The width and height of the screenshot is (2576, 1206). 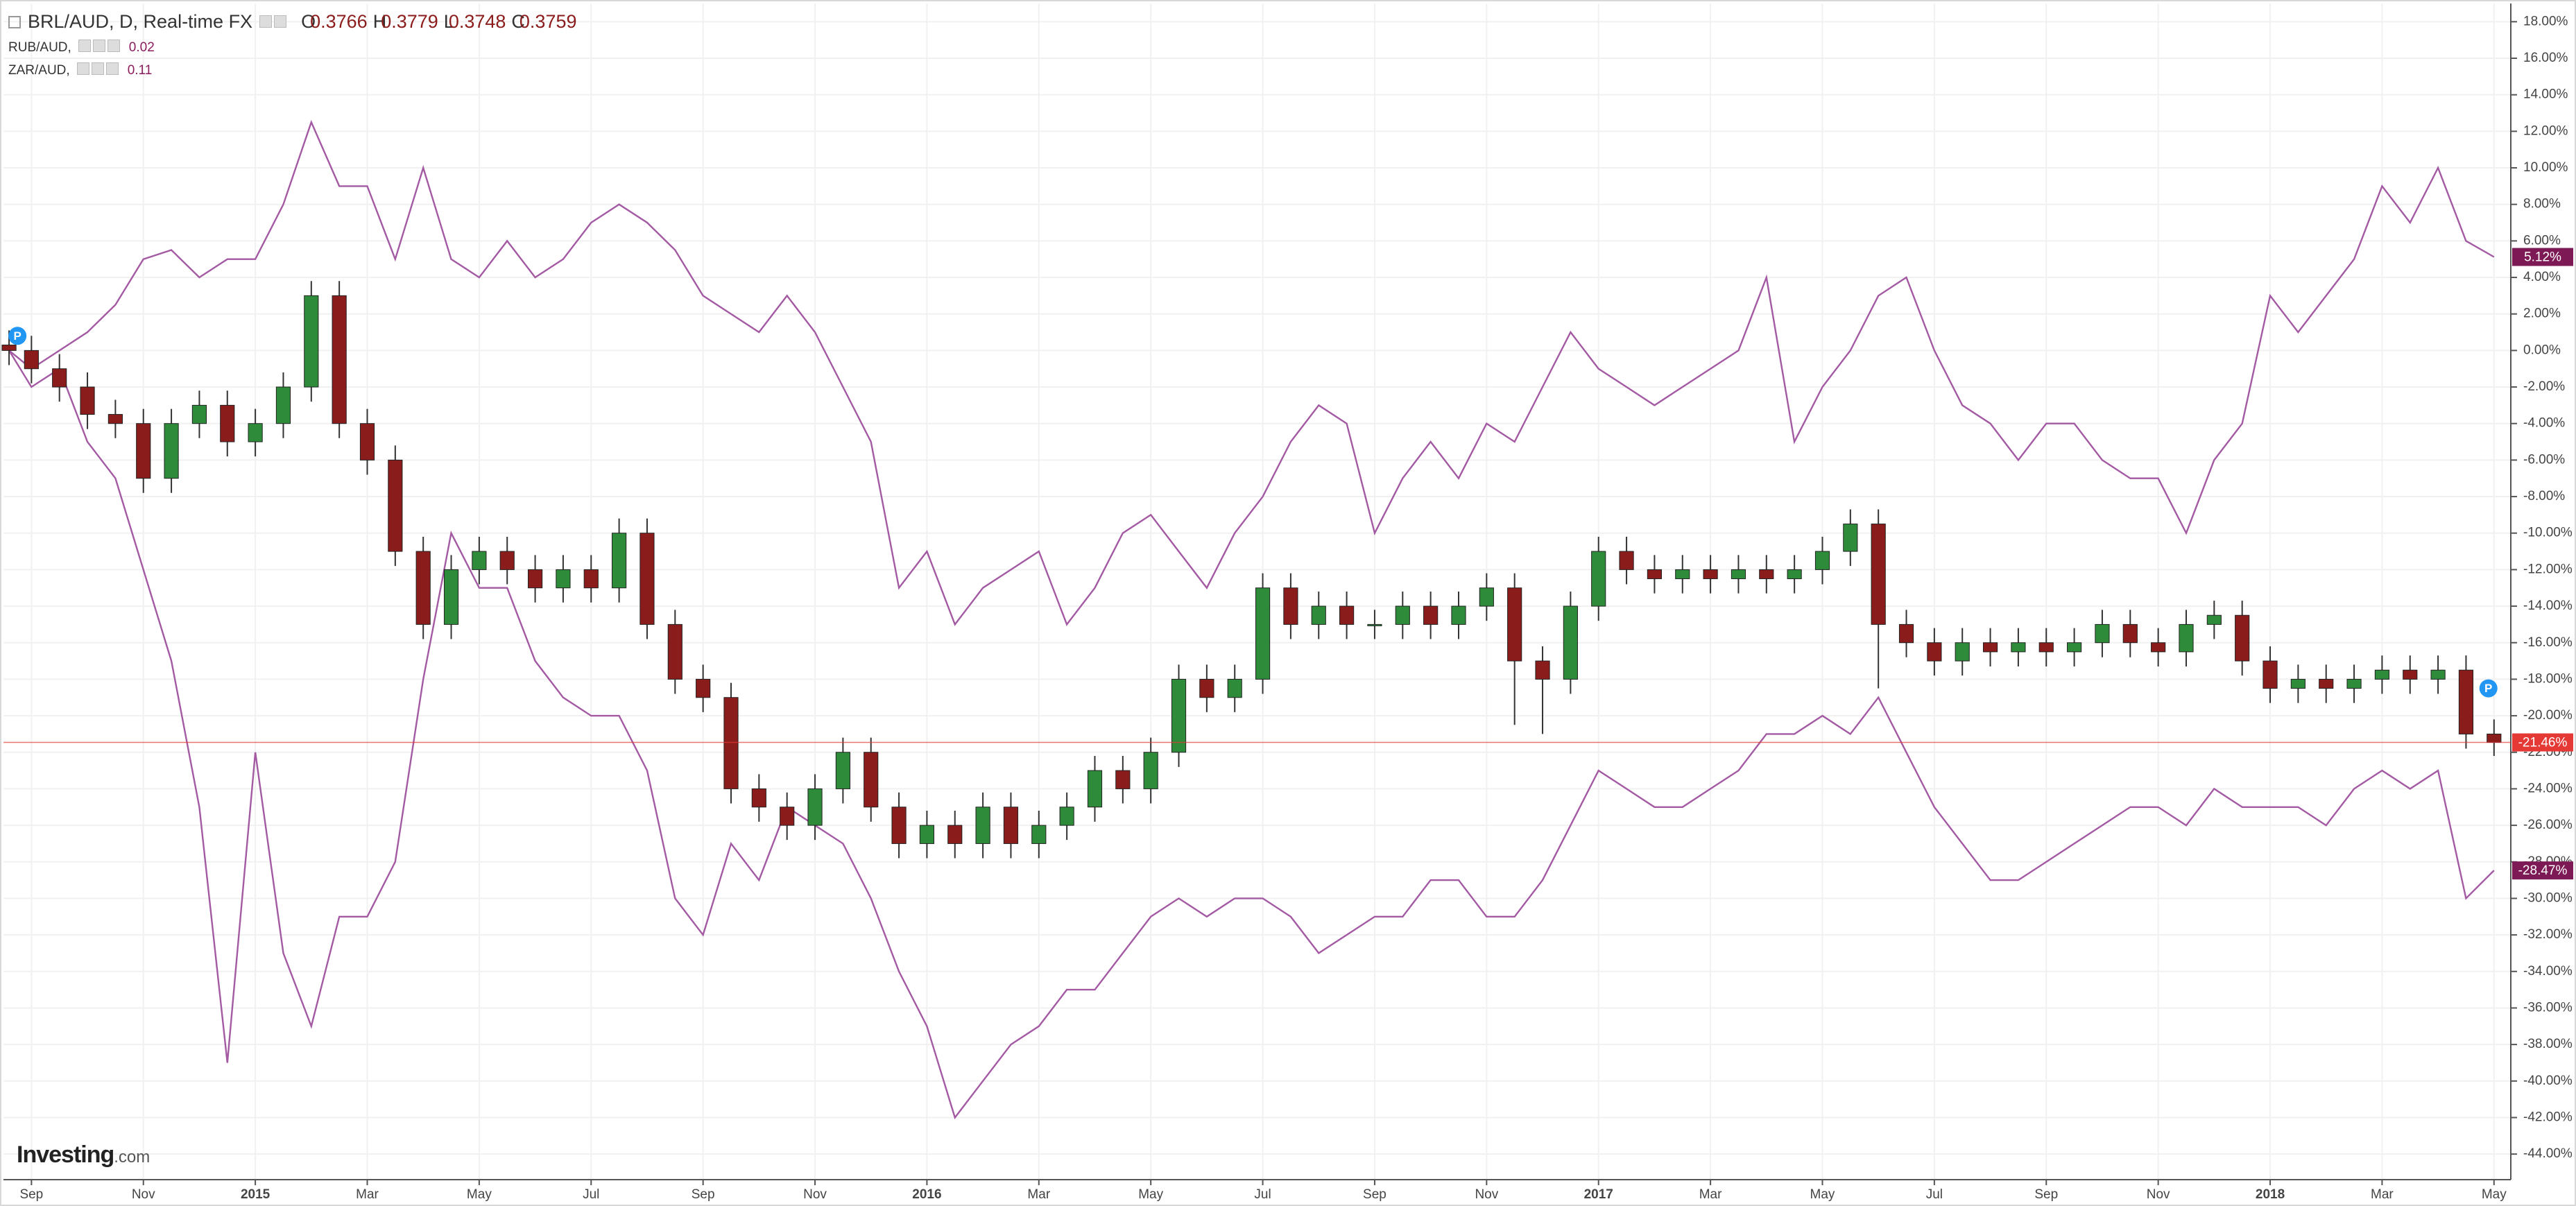 What do you see at coordinates (2542, 257) in the screenshot?
I see `price-badge-label: 5.12%` at bounding box center [2542, 257].